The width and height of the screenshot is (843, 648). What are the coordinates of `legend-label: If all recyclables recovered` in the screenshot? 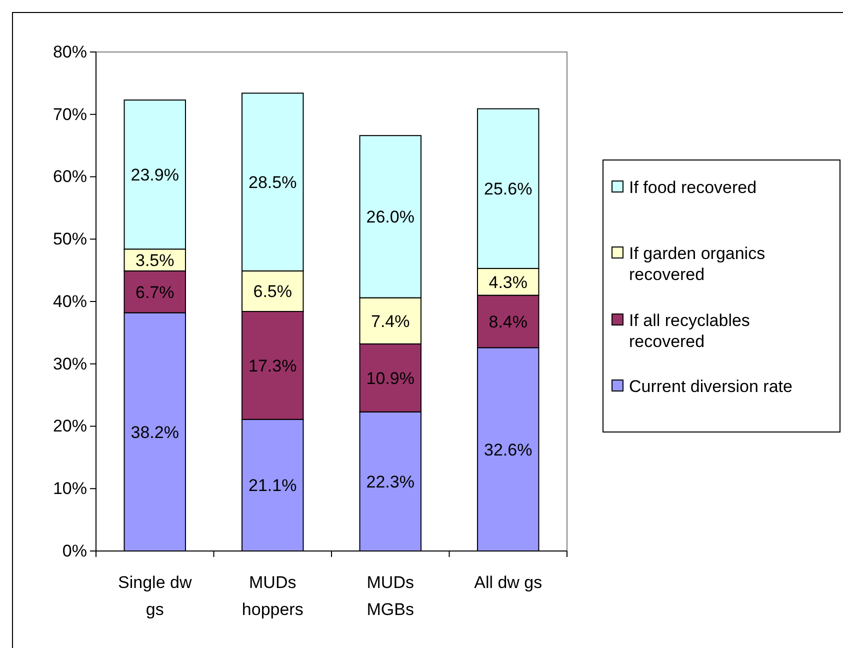 It's located at (689, 331).